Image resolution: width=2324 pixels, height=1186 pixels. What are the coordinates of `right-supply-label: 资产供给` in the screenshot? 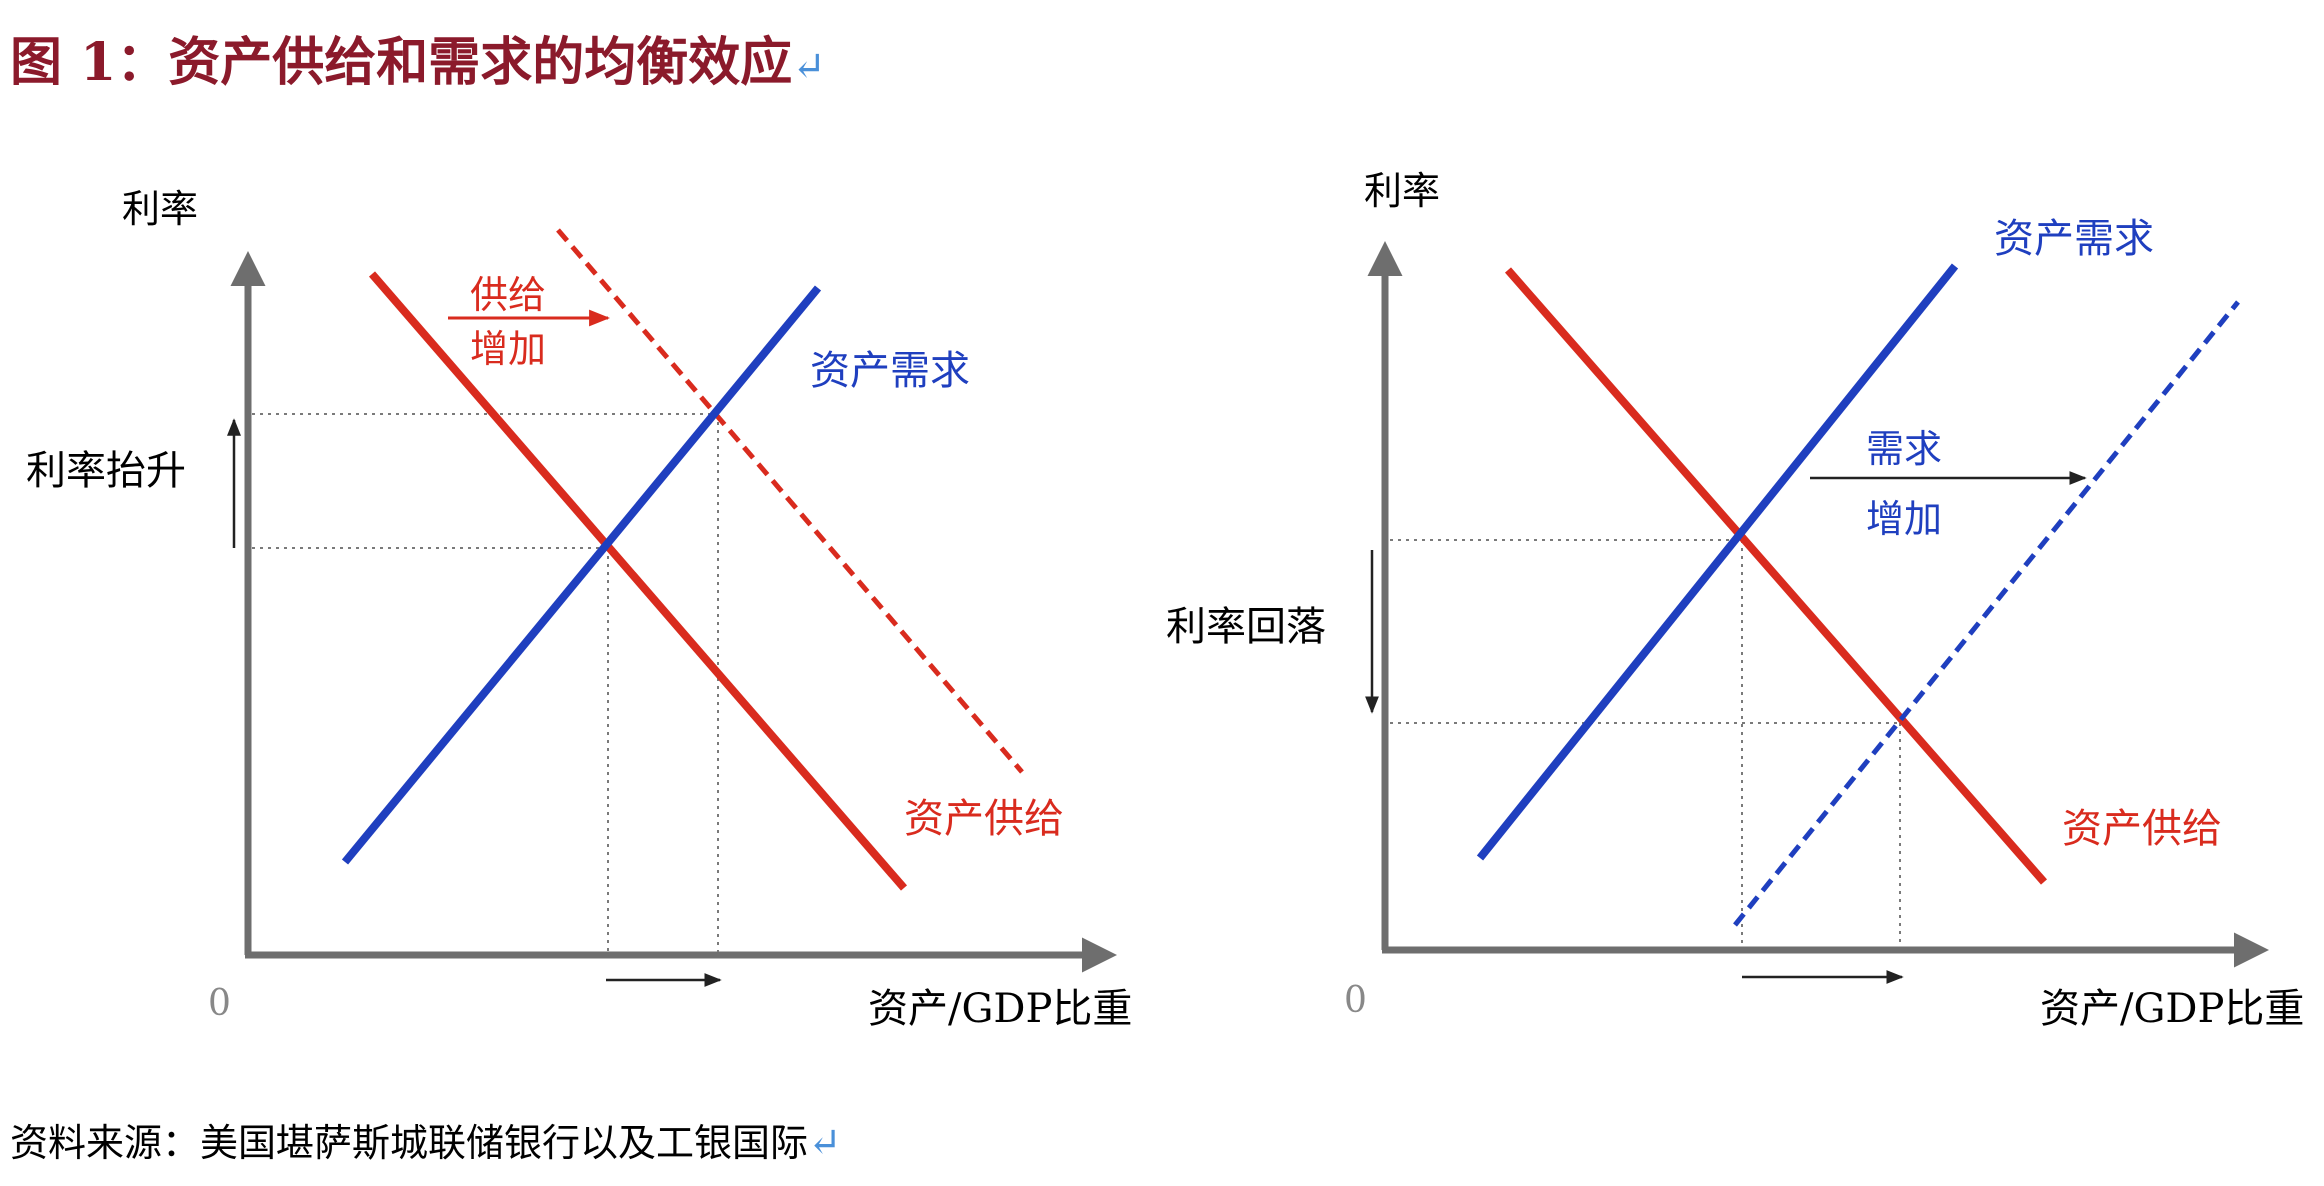 It's located at (2142, 829).